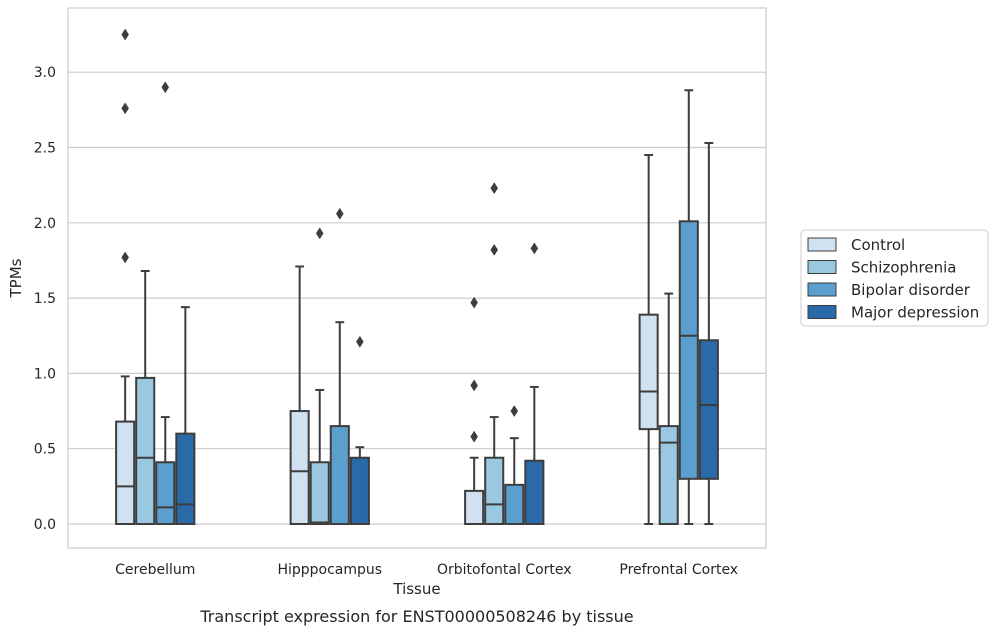 Image resolution: width=997 pixels, height=634 pixels. Describe the element at coordinates (155, 570) in the screenshot. I see `x-tick-label: Cerebellum` at that location.